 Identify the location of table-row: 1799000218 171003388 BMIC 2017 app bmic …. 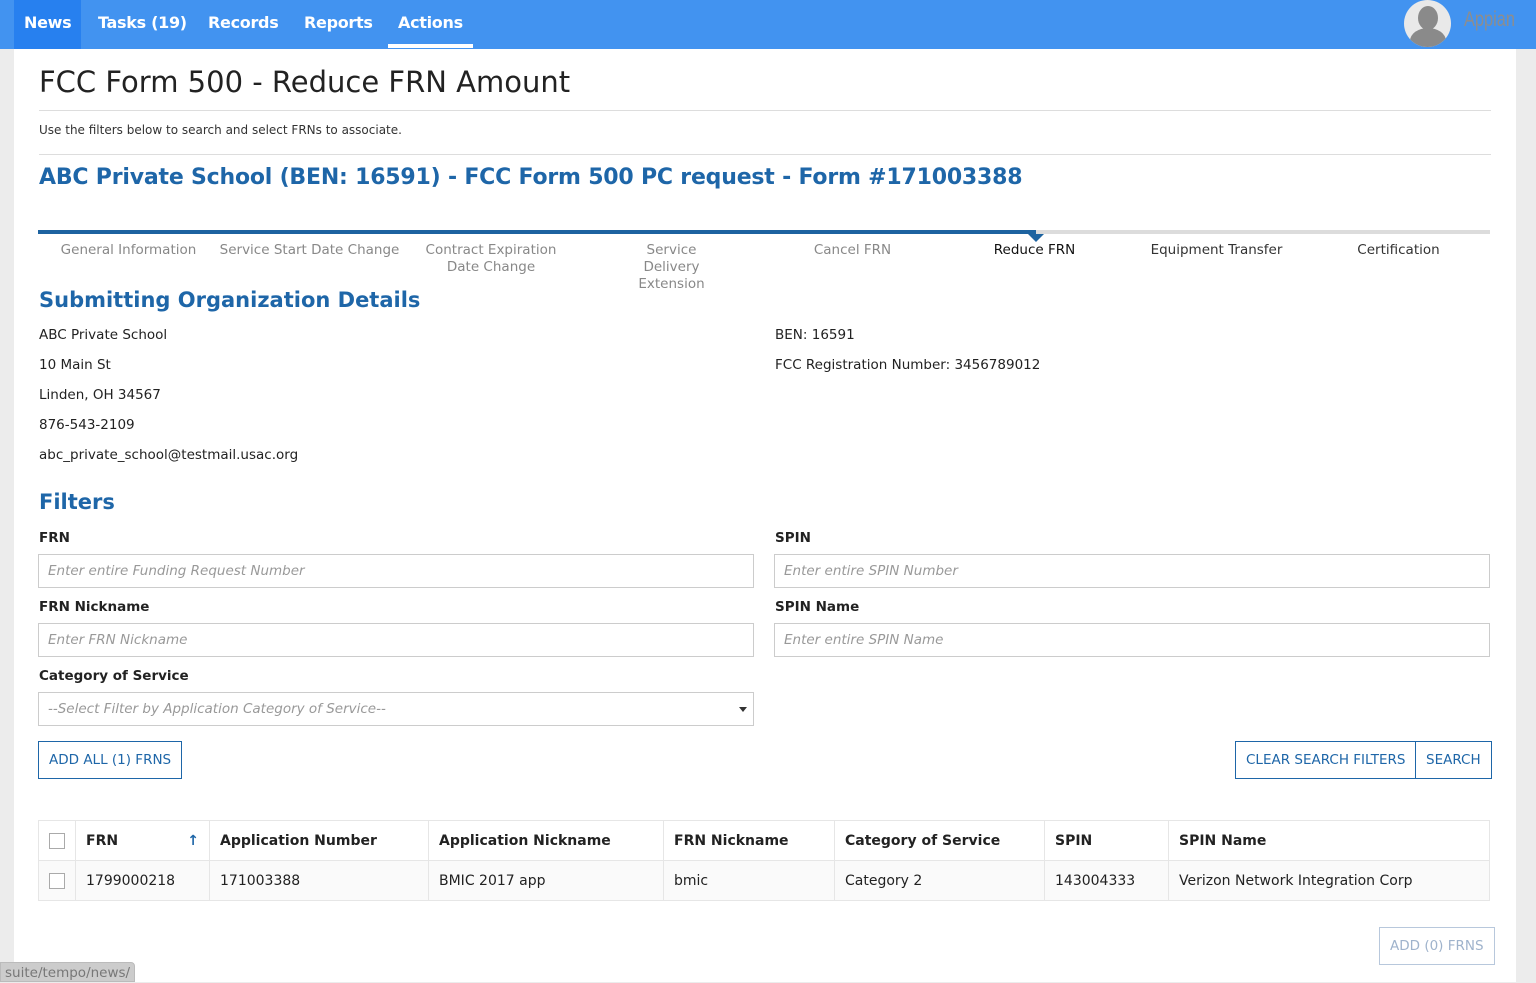
(764, 880).